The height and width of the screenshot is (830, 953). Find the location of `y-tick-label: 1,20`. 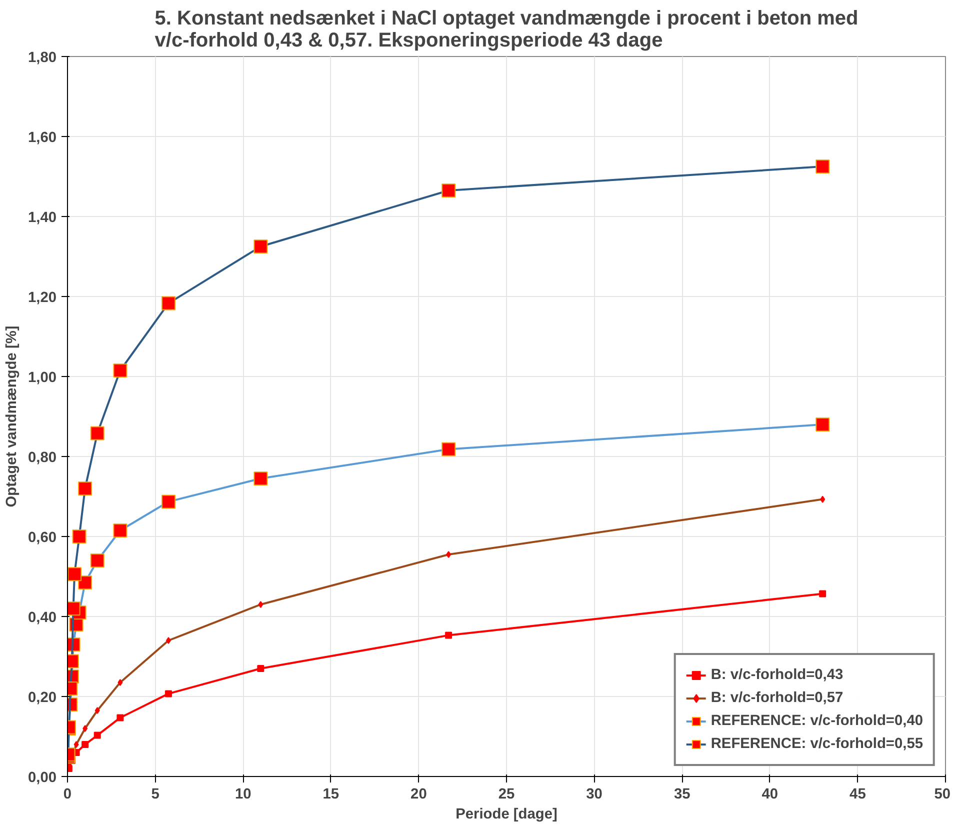

y-tick-label: 1,20 is located at coordinates (42, 298).